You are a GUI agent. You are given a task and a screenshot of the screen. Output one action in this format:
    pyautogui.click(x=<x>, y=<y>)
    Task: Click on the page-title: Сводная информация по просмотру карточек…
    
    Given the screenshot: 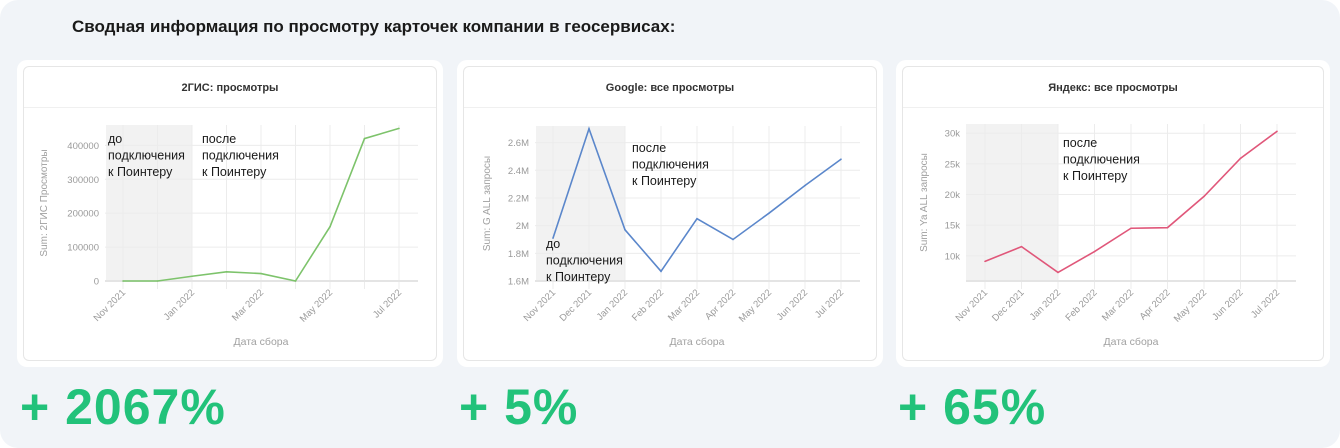 What is the action you would take?
    pyautogui.click(x=374, y=26)
    